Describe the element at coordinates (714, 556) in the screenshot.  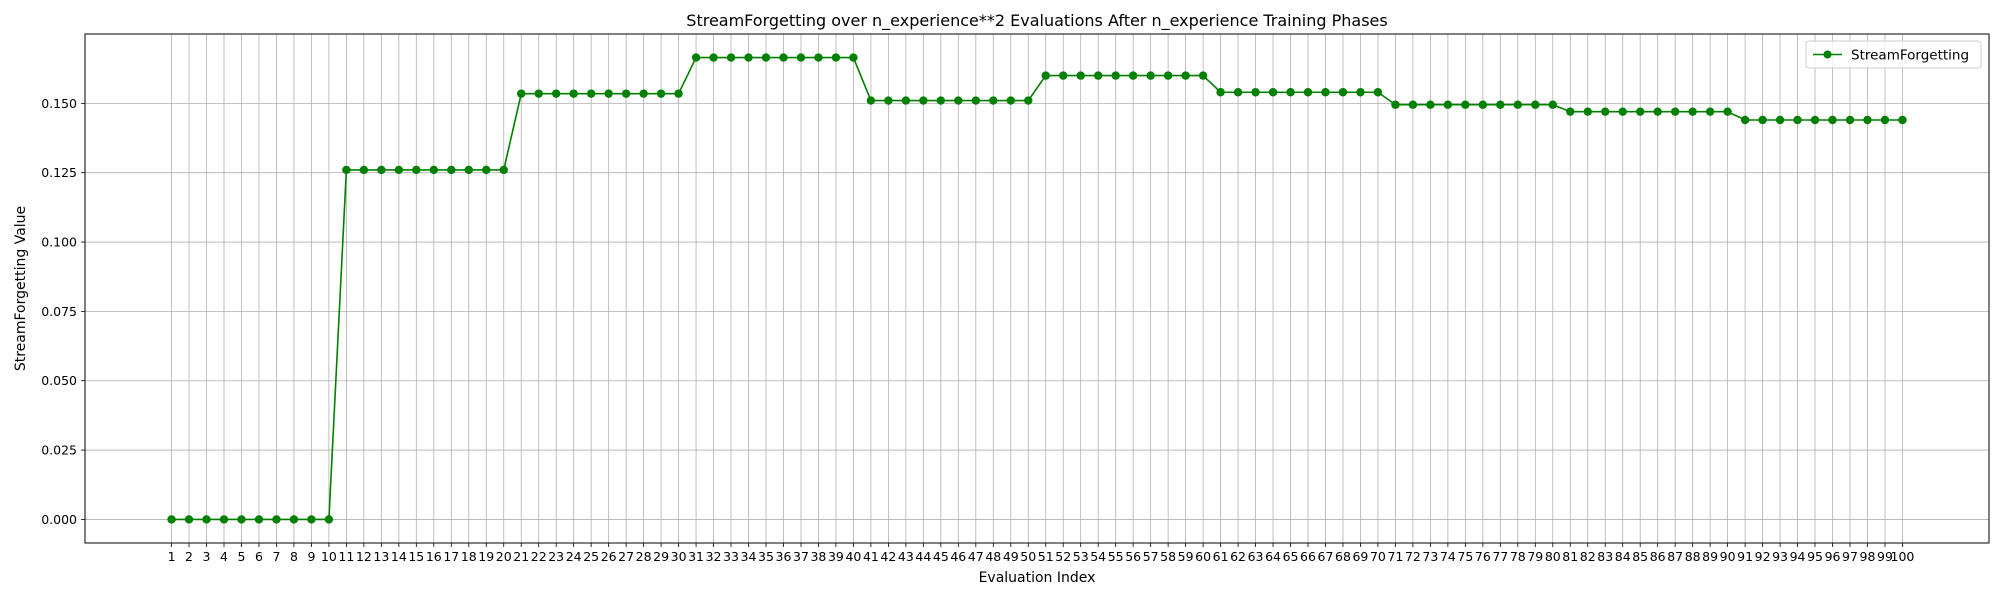
I see `x-tick-label: 32` at that location.